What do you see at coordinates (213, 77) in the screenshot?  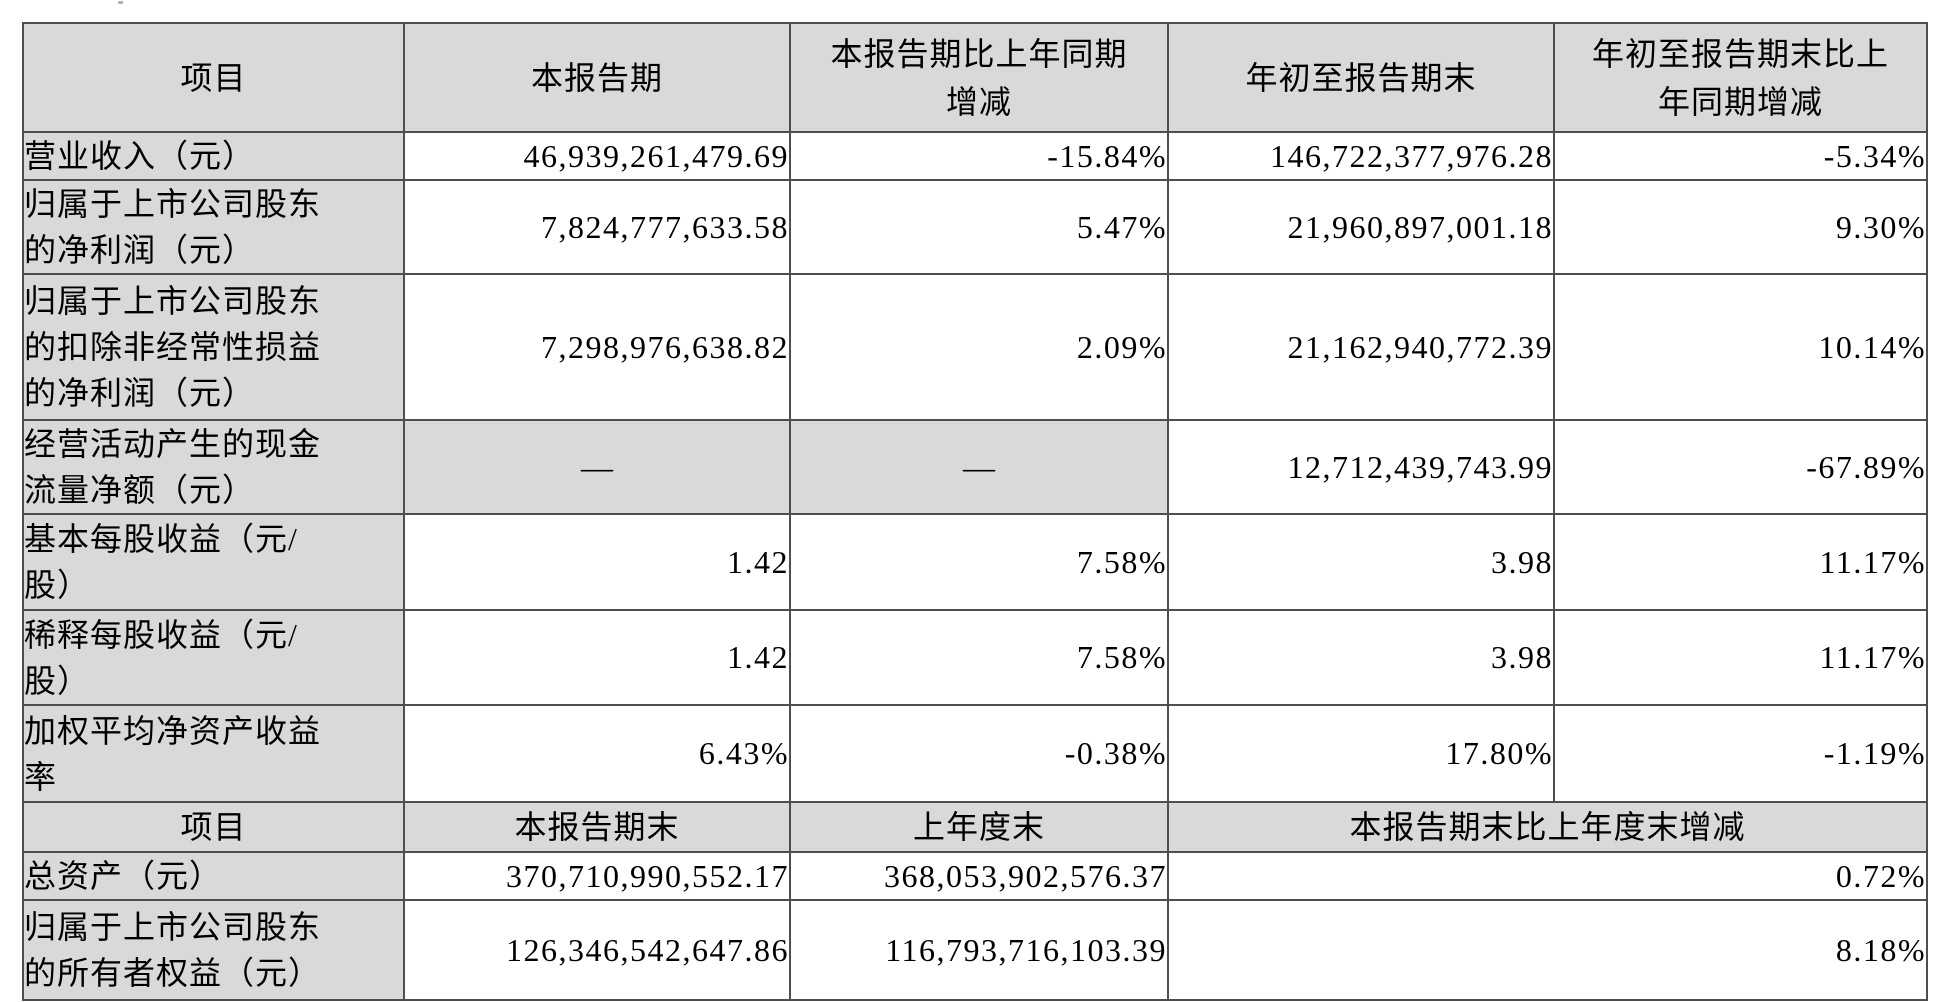 I see `header-cell-item: 项目` at bounding box center [213, 77].